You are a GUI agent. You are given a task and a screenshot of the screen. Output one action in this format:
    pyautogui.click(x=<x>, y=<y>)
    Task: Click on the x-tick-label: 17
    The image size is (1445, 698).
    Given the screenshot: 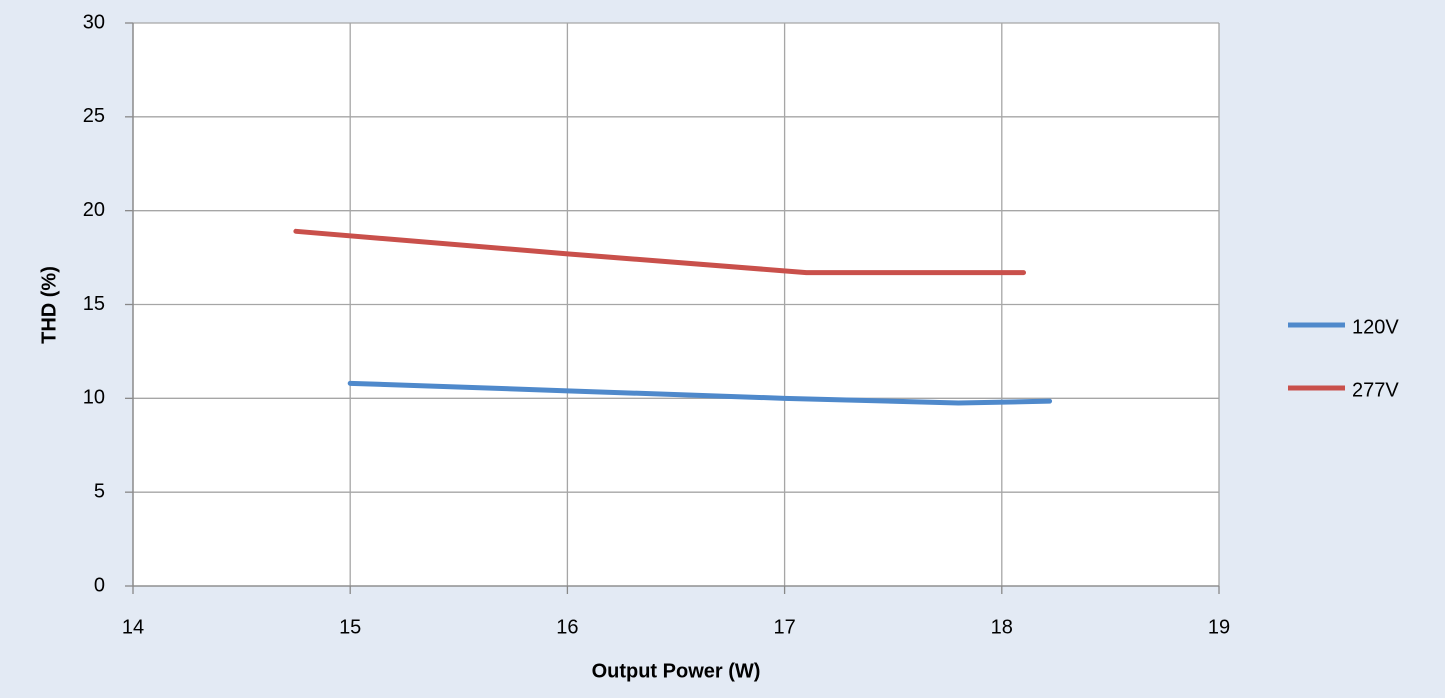 What is the action you would take?
    pyautogui.click(x=784, y=627)
    